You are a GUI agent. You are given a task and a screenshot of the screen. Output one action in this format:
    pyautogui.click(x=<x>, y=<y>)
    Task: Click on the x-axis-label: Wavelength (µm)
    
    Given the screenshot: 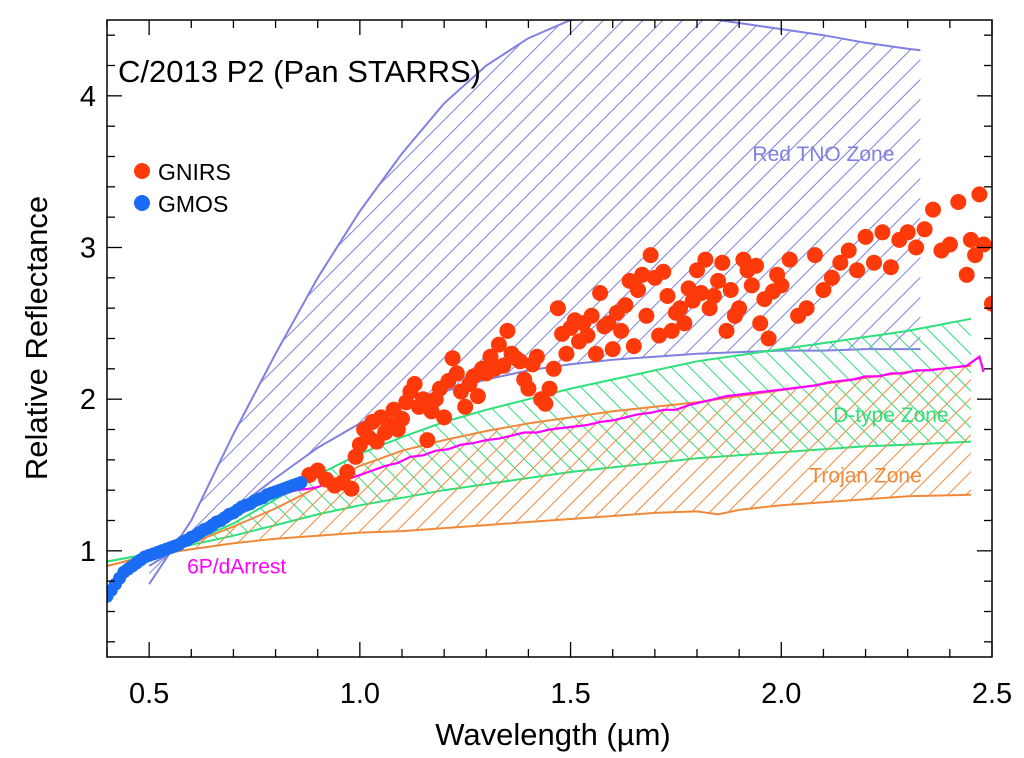 What is the action you would take?
    pyautogui.click(x=553, y=734)
    